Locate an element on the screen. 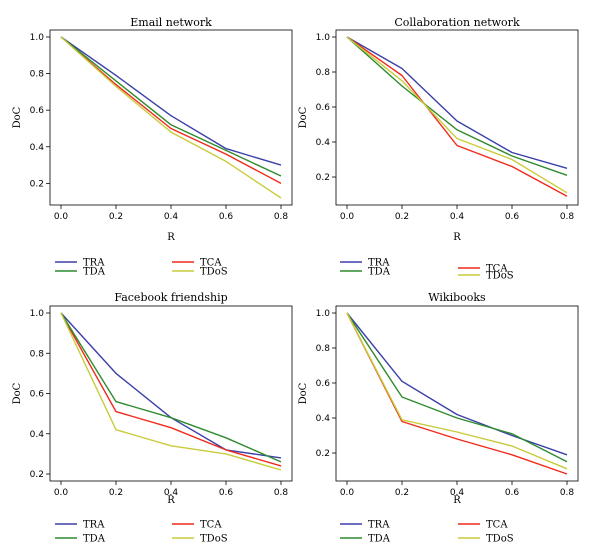 Image resolution: width=600 pixels, height=560 pixels. chart-title: Facebook friendship is located at coordinates (170, 297).